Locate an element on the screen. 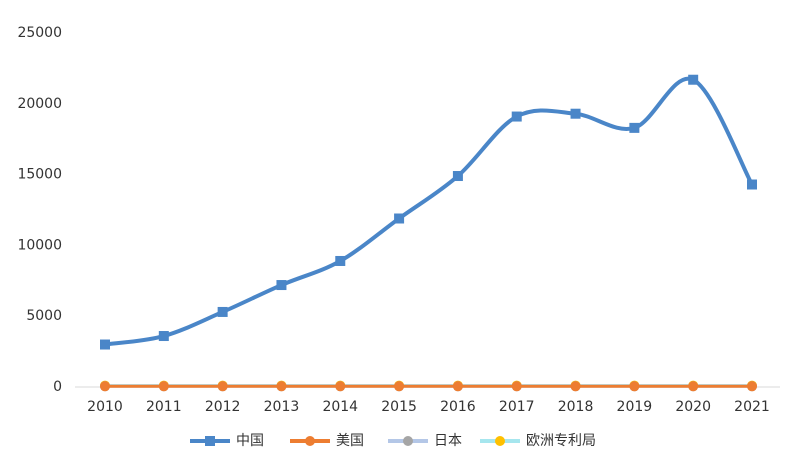 This screenshot has height=468, width=800. x-tick-label: 2010 is located at coordinates (105, 407).